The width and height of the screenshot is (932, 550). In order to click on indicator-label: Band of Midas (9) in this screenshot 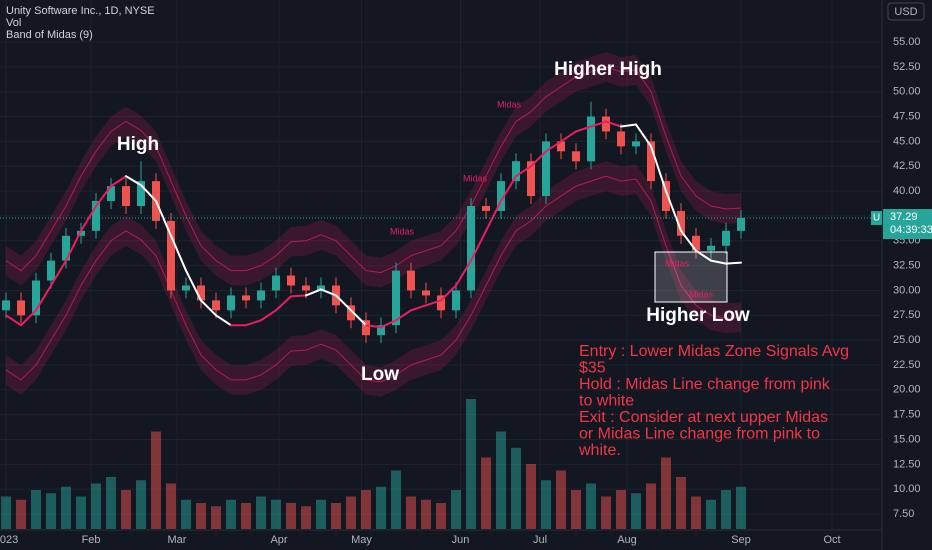, I will do `click(49, 35)`.